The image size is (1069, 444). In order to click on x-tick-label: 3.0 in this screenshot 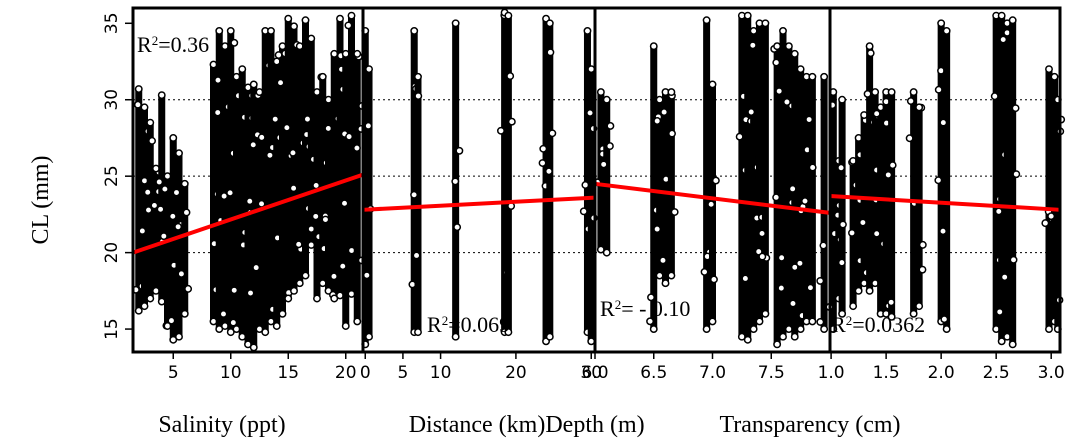, I will do `click(1051, 373)`.